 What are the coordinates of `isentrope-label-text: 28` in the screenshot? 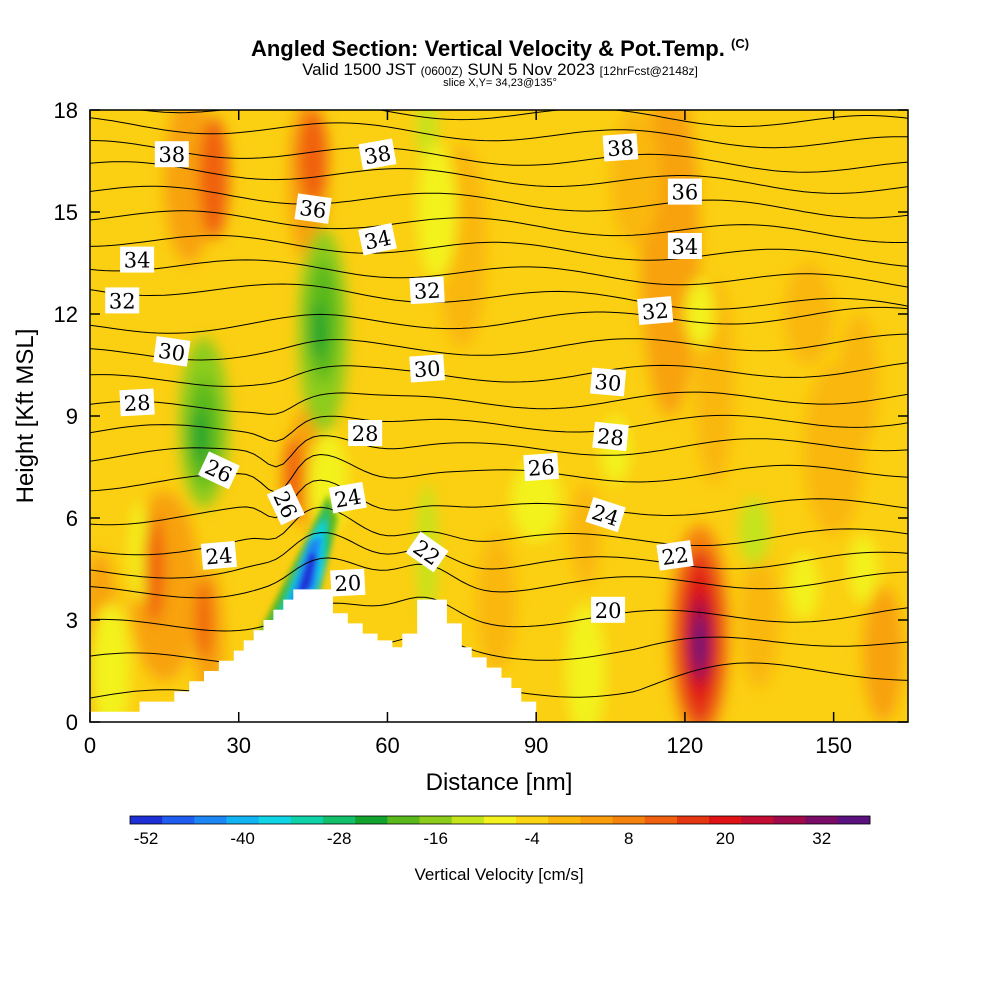 It's located at (365, 434).